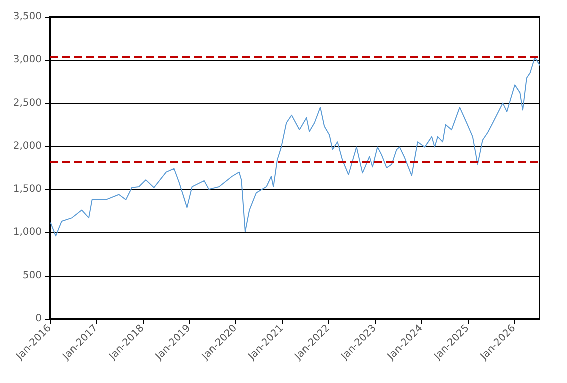 The height and width of the screenshot is (383, 567). Describe the element at coordinates (27, 146) in the screenshot. I see `y-tick-label: 2,000` at that location.